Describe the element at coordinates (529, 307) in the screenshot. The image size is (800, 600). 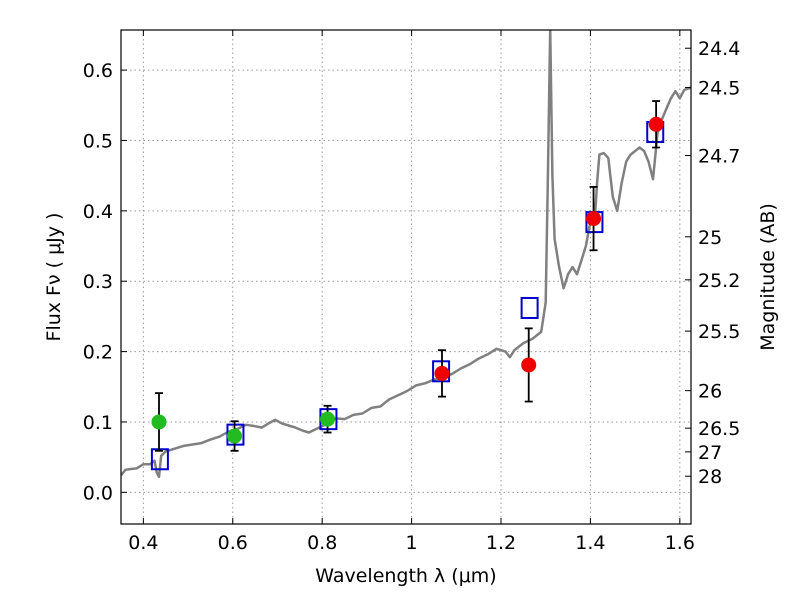
I see `model-box` at that location.